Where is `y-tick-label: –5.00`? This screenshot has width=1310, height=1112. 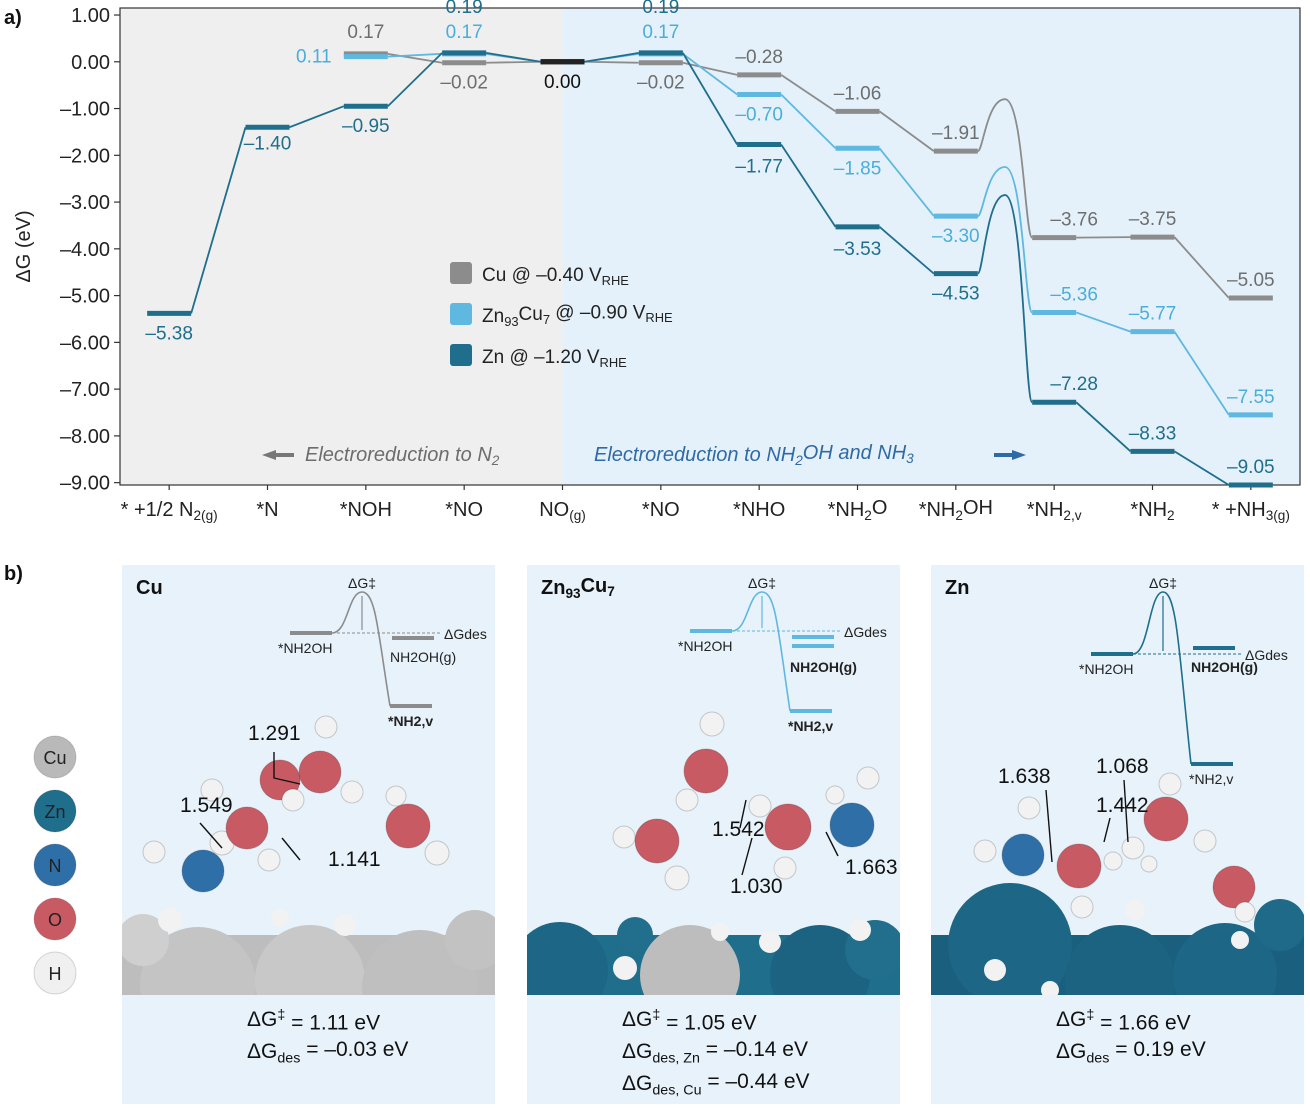
y-tick-label: –5.00 is located at coordinates (85, 297).